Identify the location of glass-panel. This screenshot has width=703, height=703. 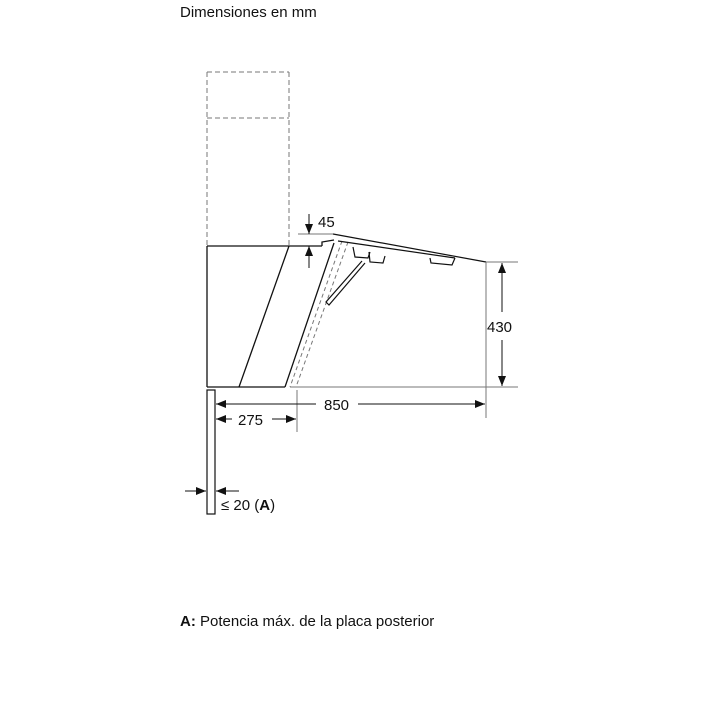
(406, 269).